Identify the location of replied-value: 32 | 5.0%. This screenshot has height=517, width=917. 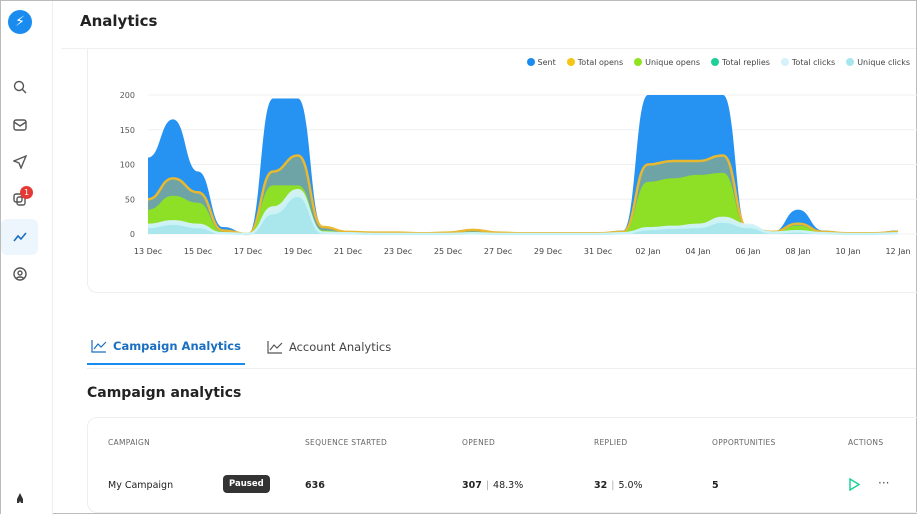
(618, 485).